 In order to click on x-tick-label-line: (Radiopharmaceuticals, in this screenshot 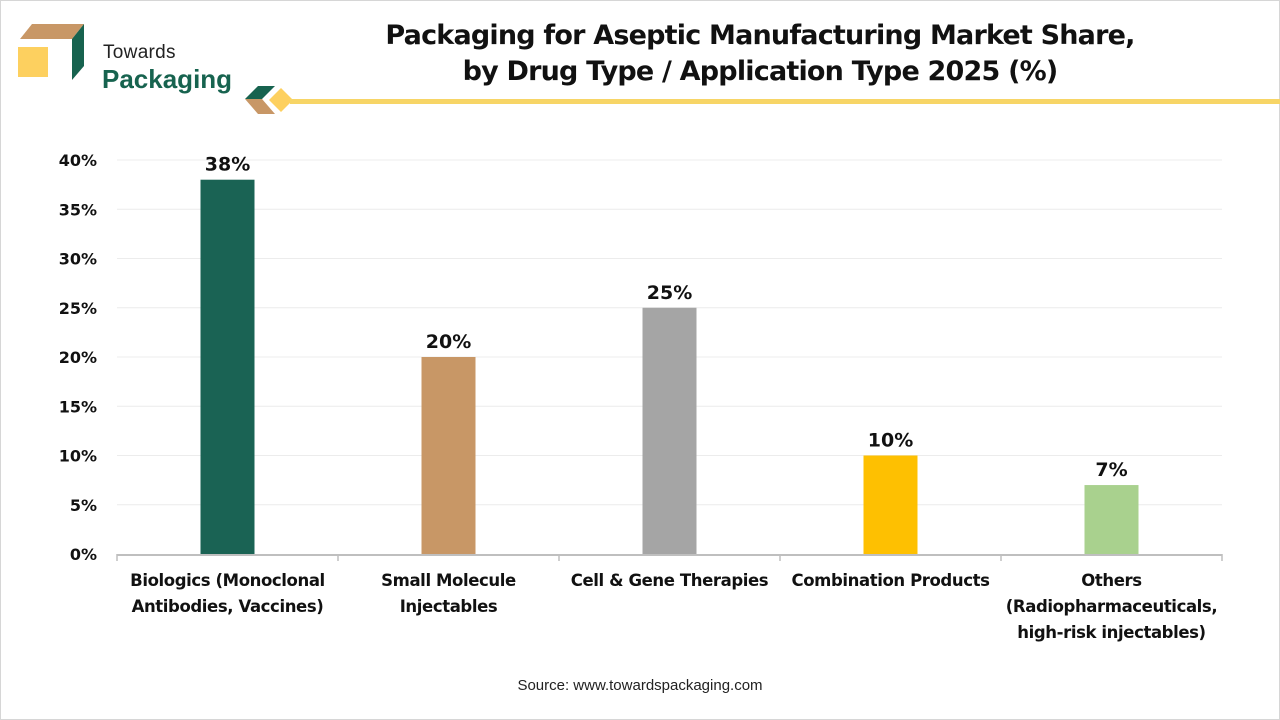, I will do `click(1111, 606)`.